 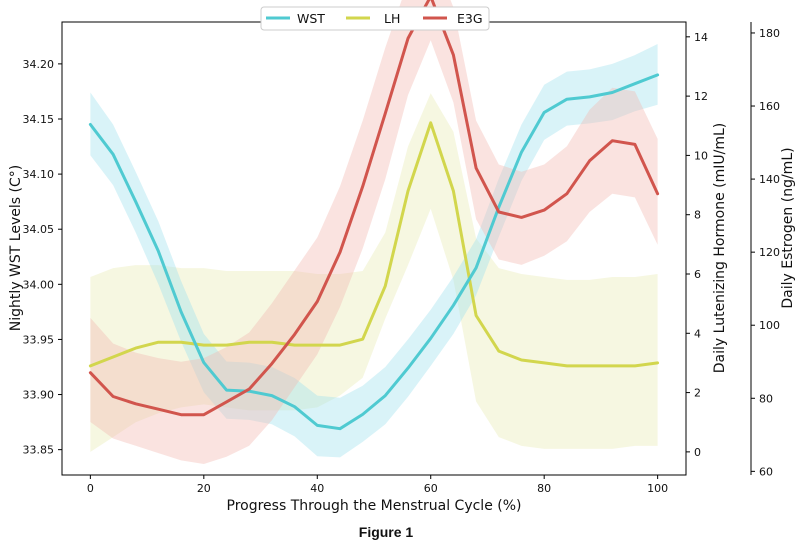 What do you see at coordinates (311, 18) in the screenshot?
I see `legend-label-wst: WST` at bounding box center [311, 18].